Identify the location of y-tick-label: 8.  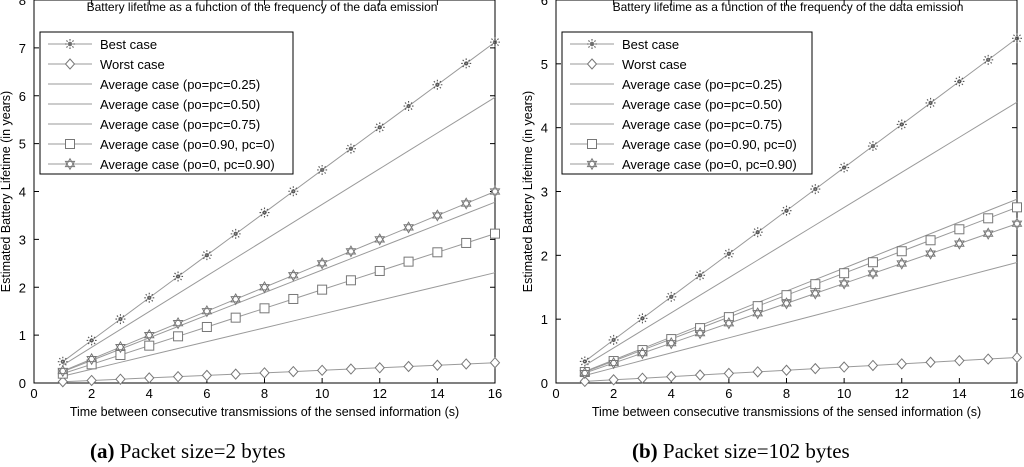
(22, 4).